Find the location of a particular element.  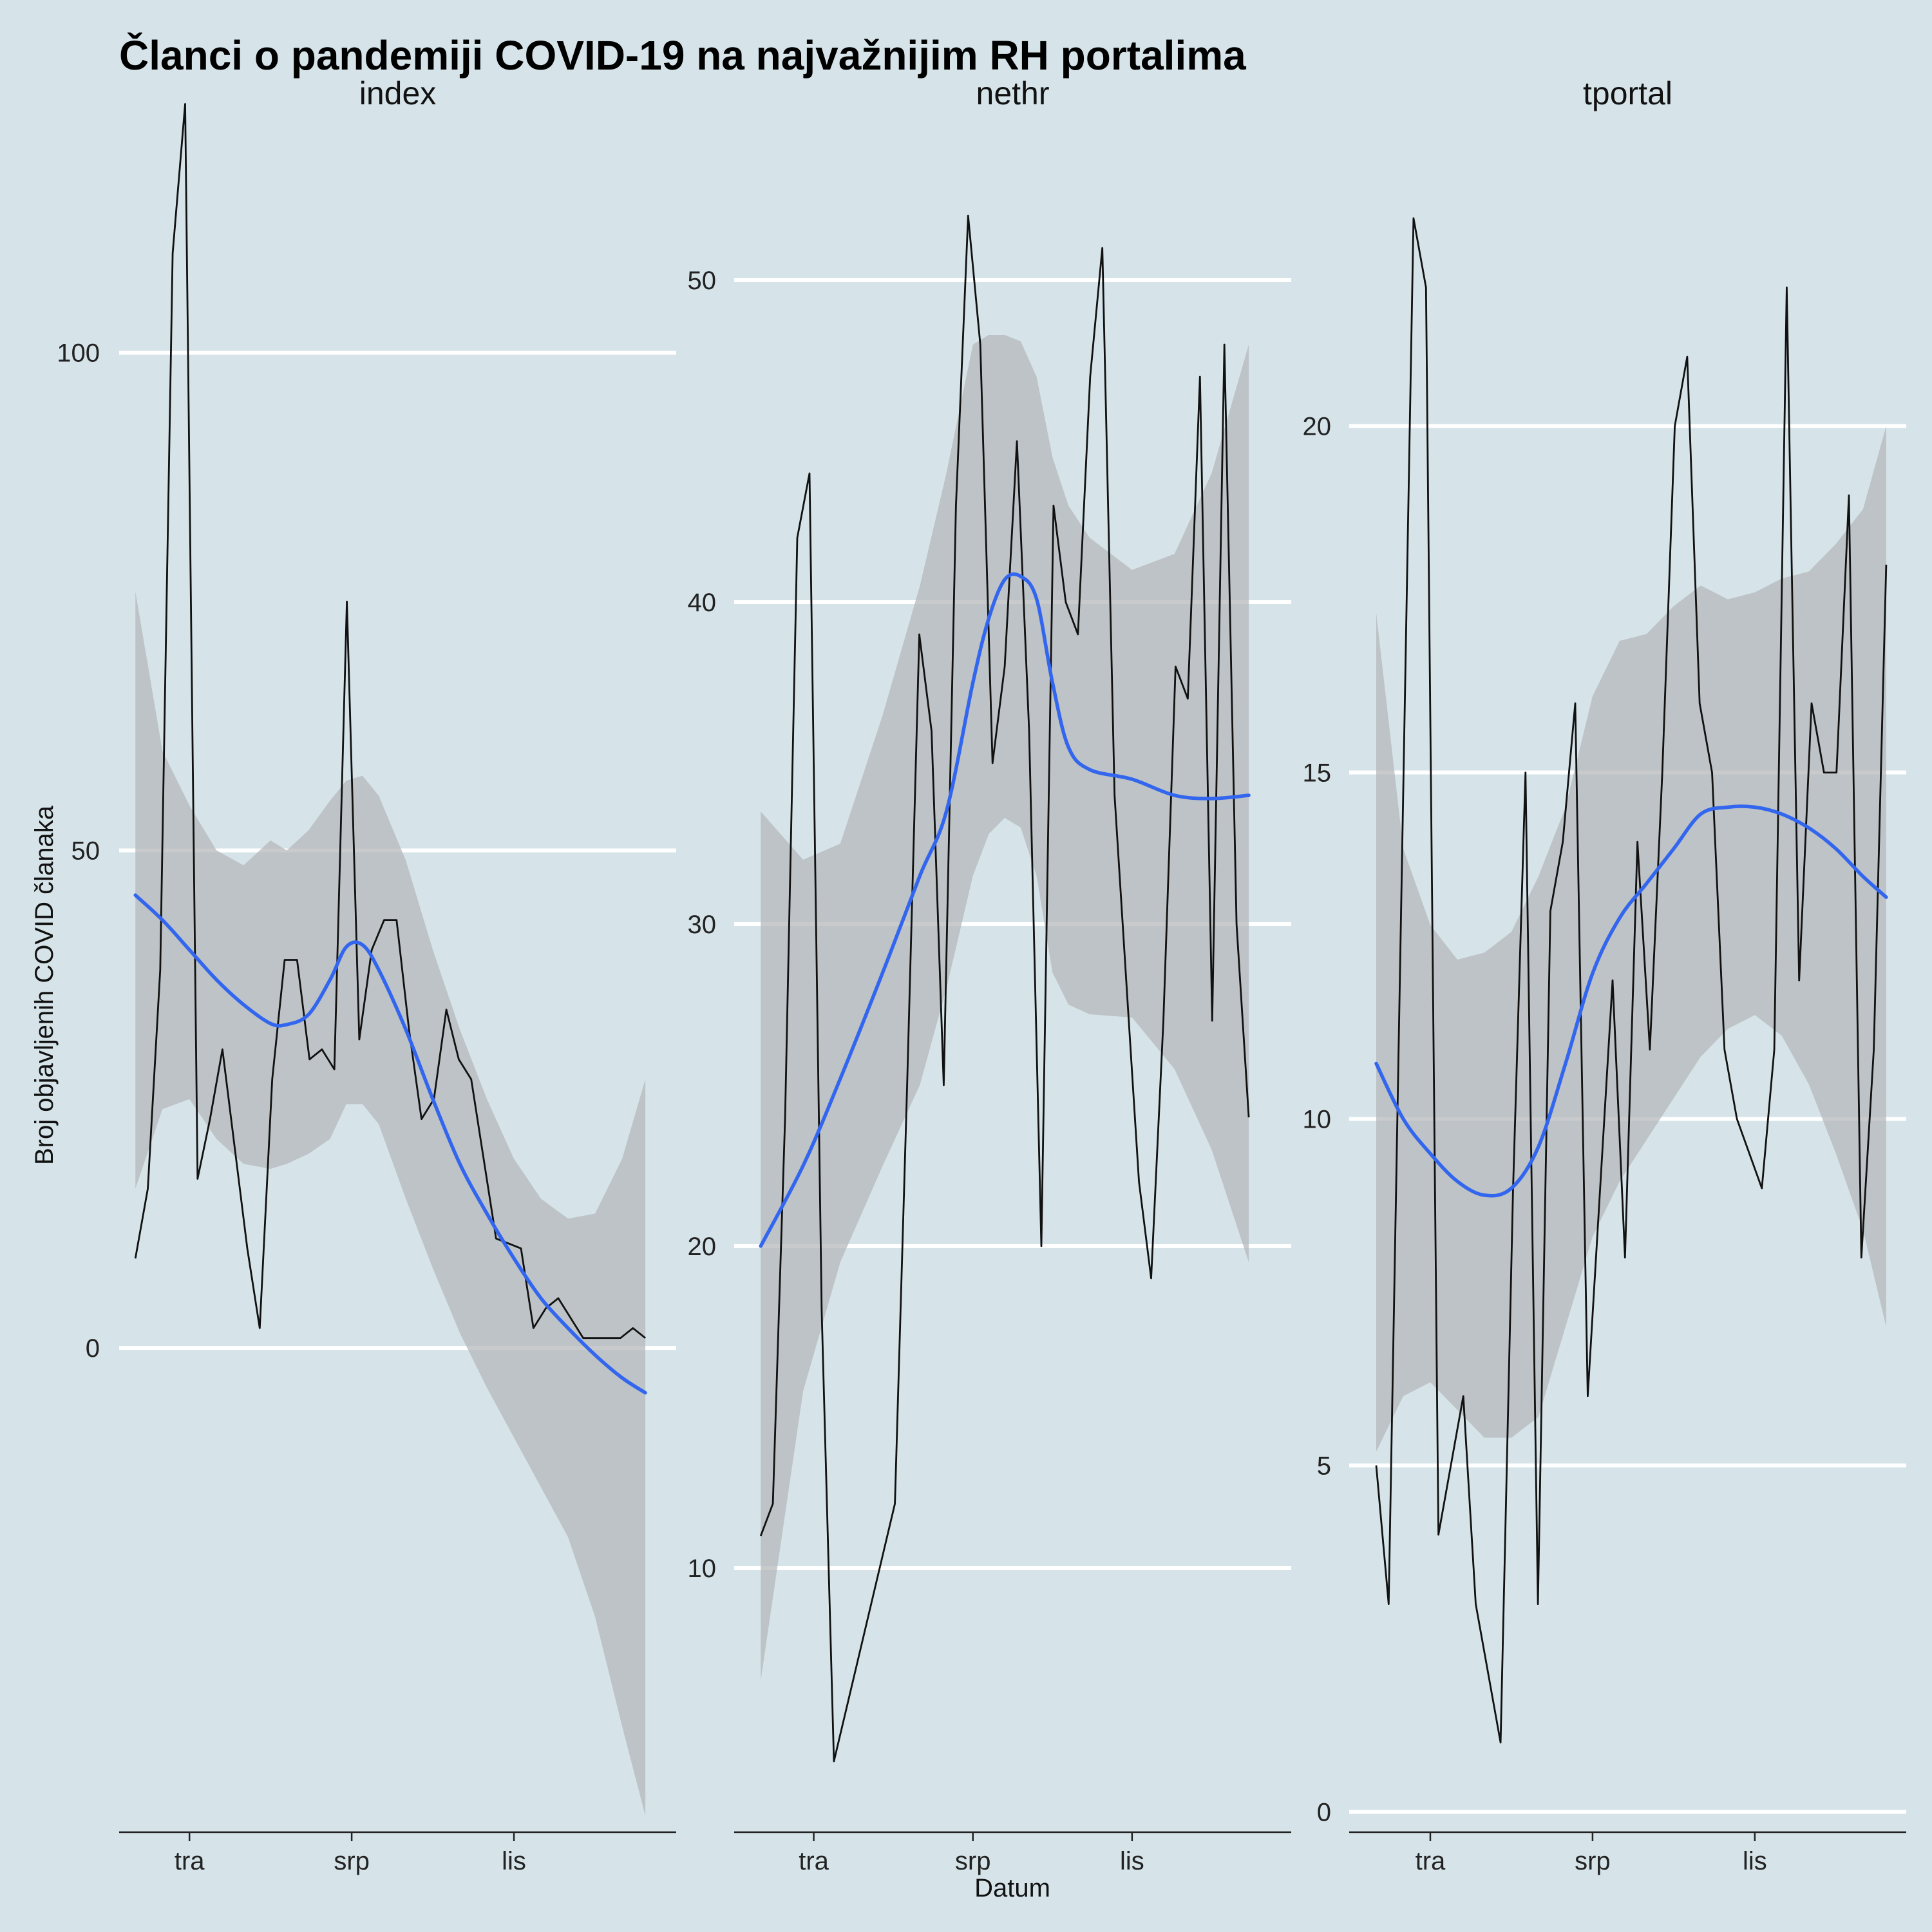

panel-title-nethr: nethr is located at coordinates (1013, 93).